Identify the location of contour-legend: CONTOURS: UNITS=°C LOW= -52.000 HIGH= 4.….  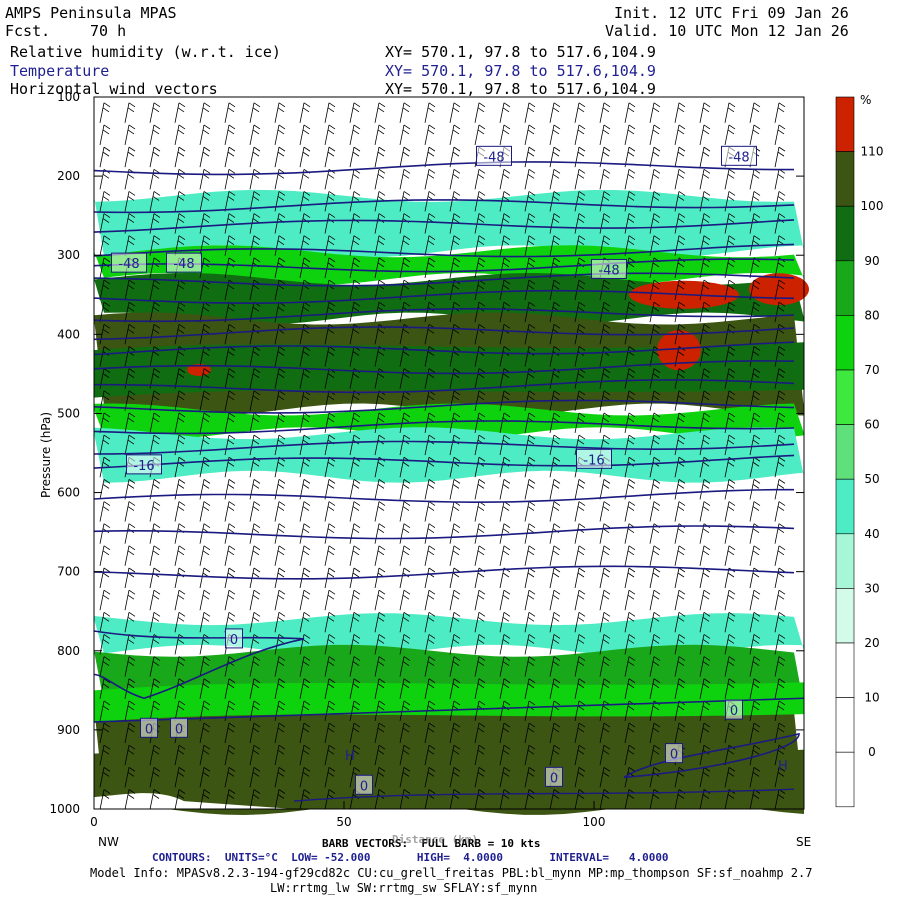
(410, 857).